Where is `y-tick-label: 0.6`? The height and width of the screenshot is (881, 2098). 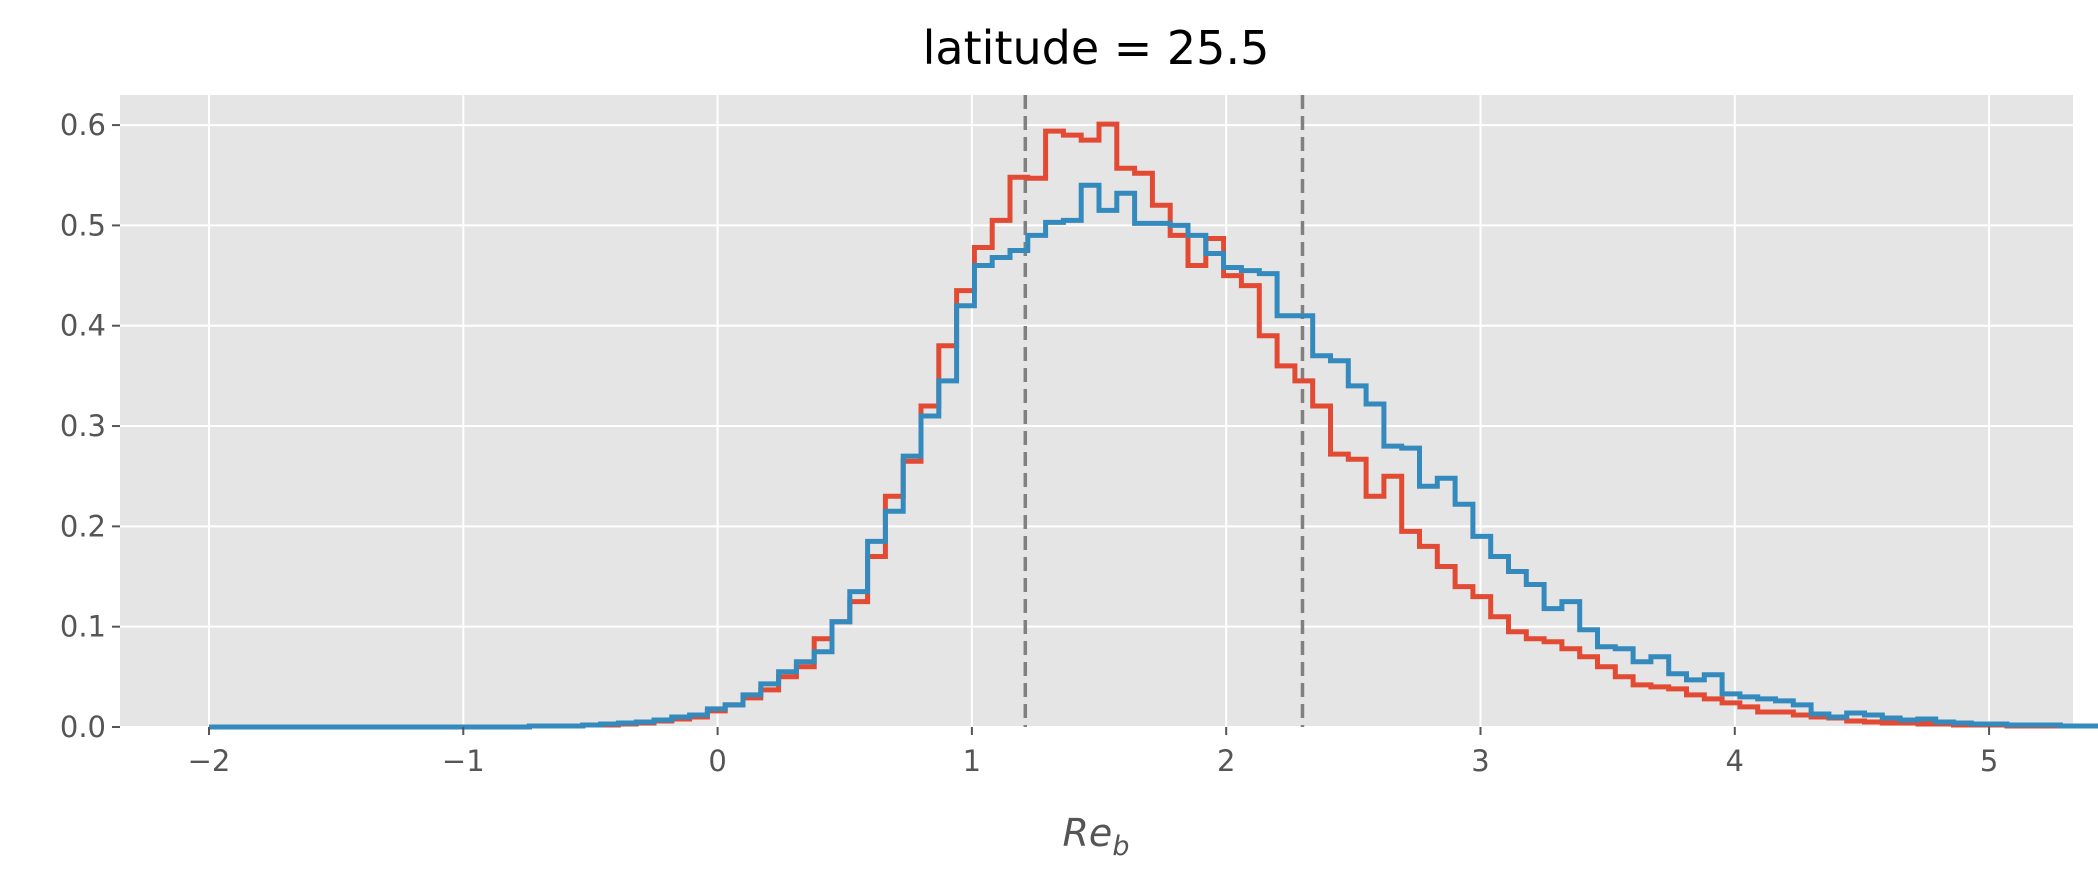 y-tick-label: 0.6 is located at coordinates (83, 125).